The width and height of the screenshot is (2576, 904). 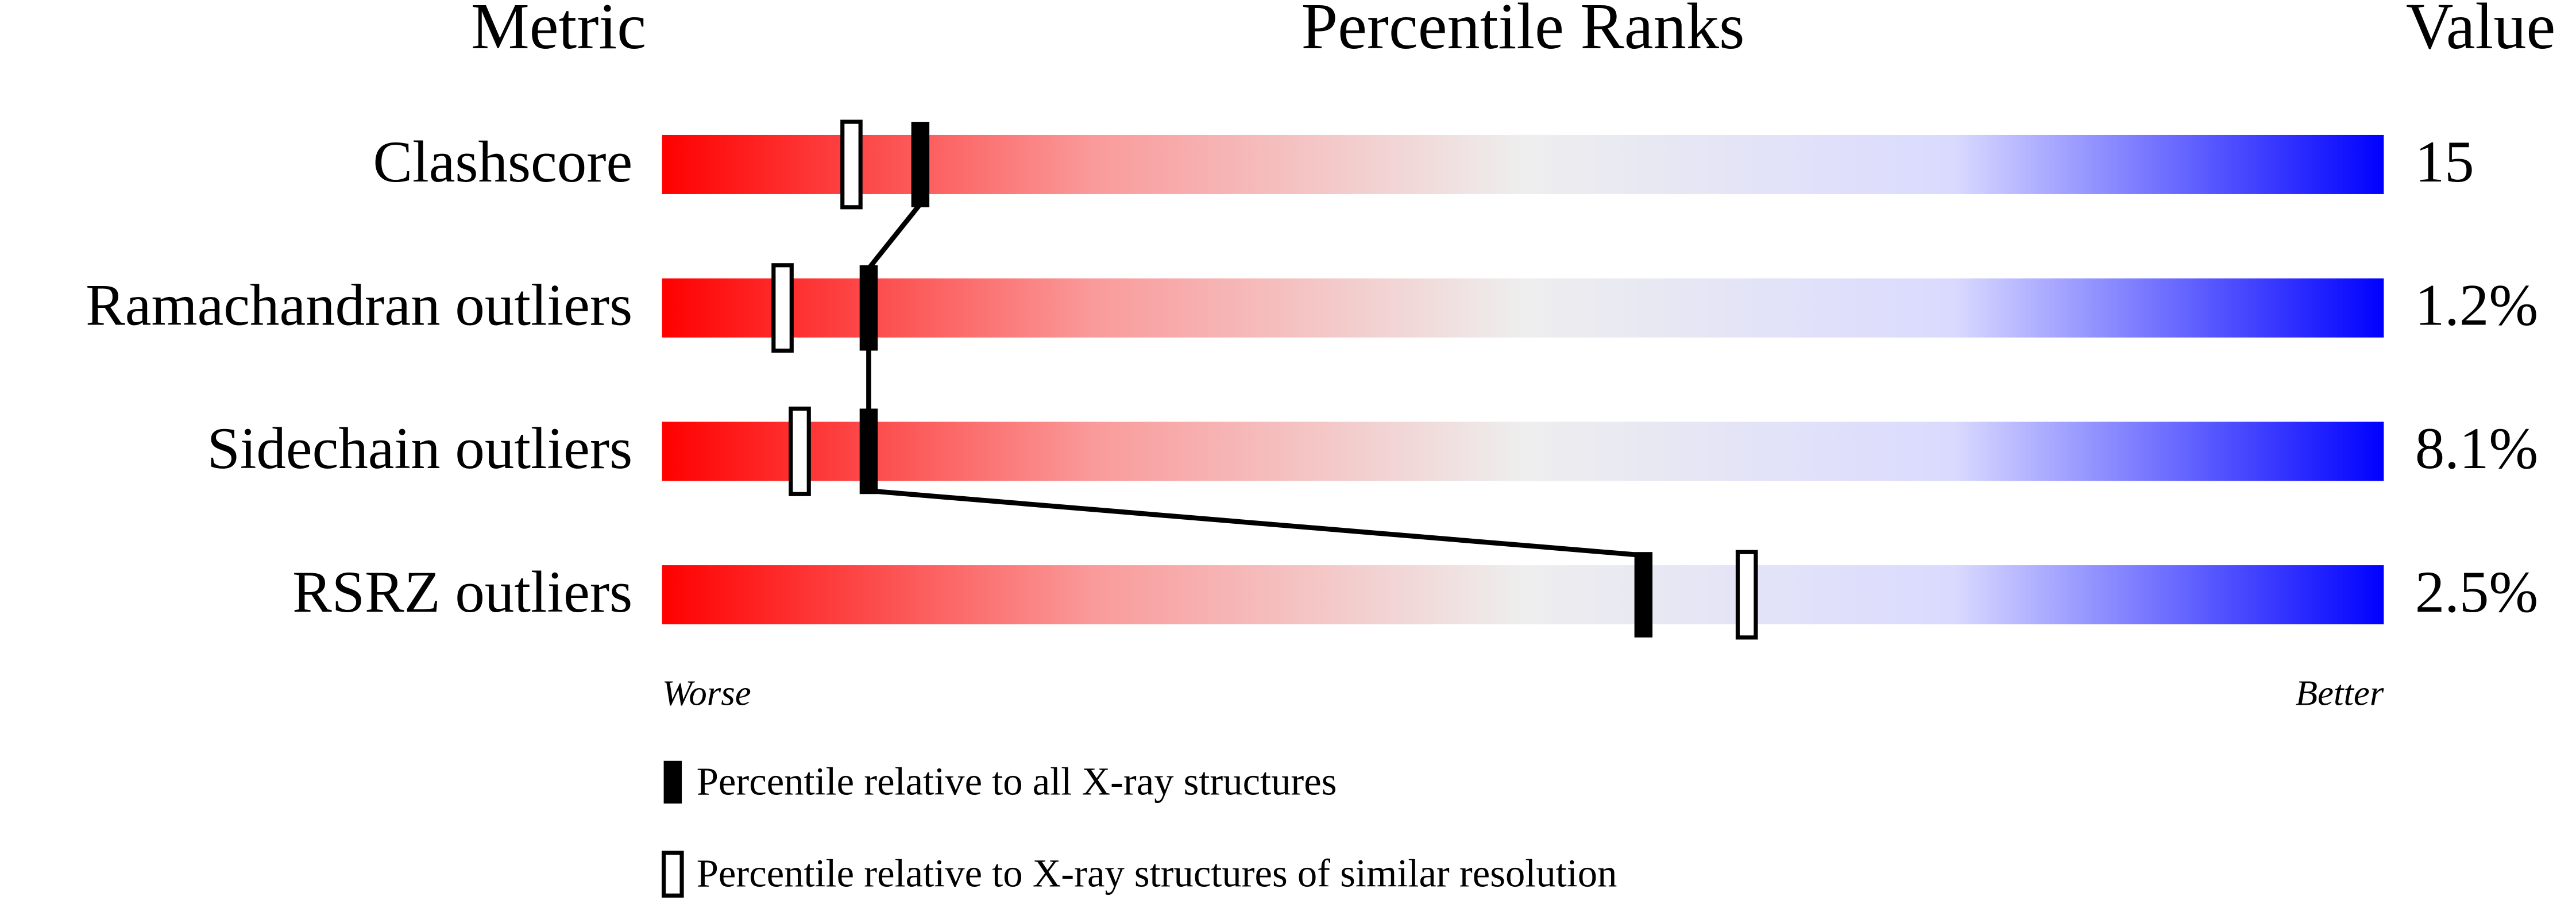 I want to click on metric-label: Clashscore, so click(x=502, y=162).